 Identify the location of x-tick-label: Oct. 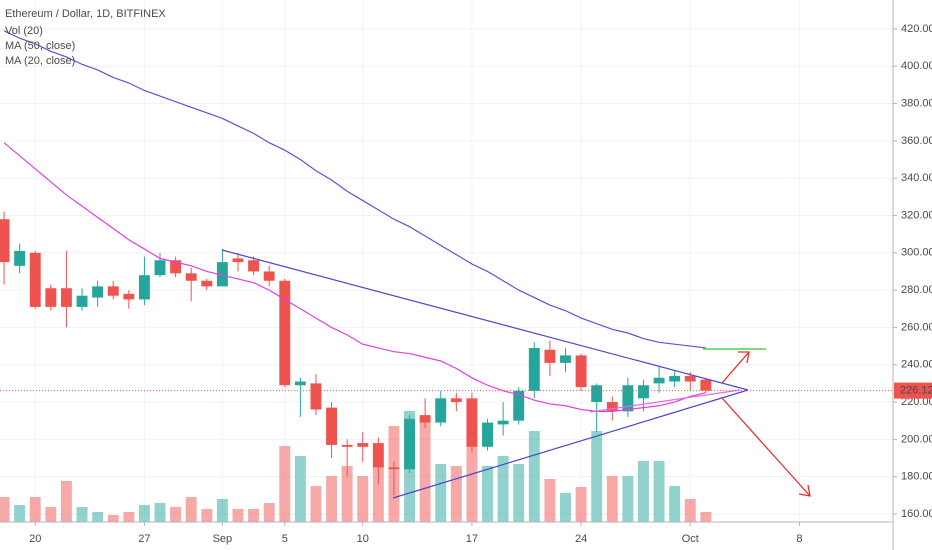
(690, 539).